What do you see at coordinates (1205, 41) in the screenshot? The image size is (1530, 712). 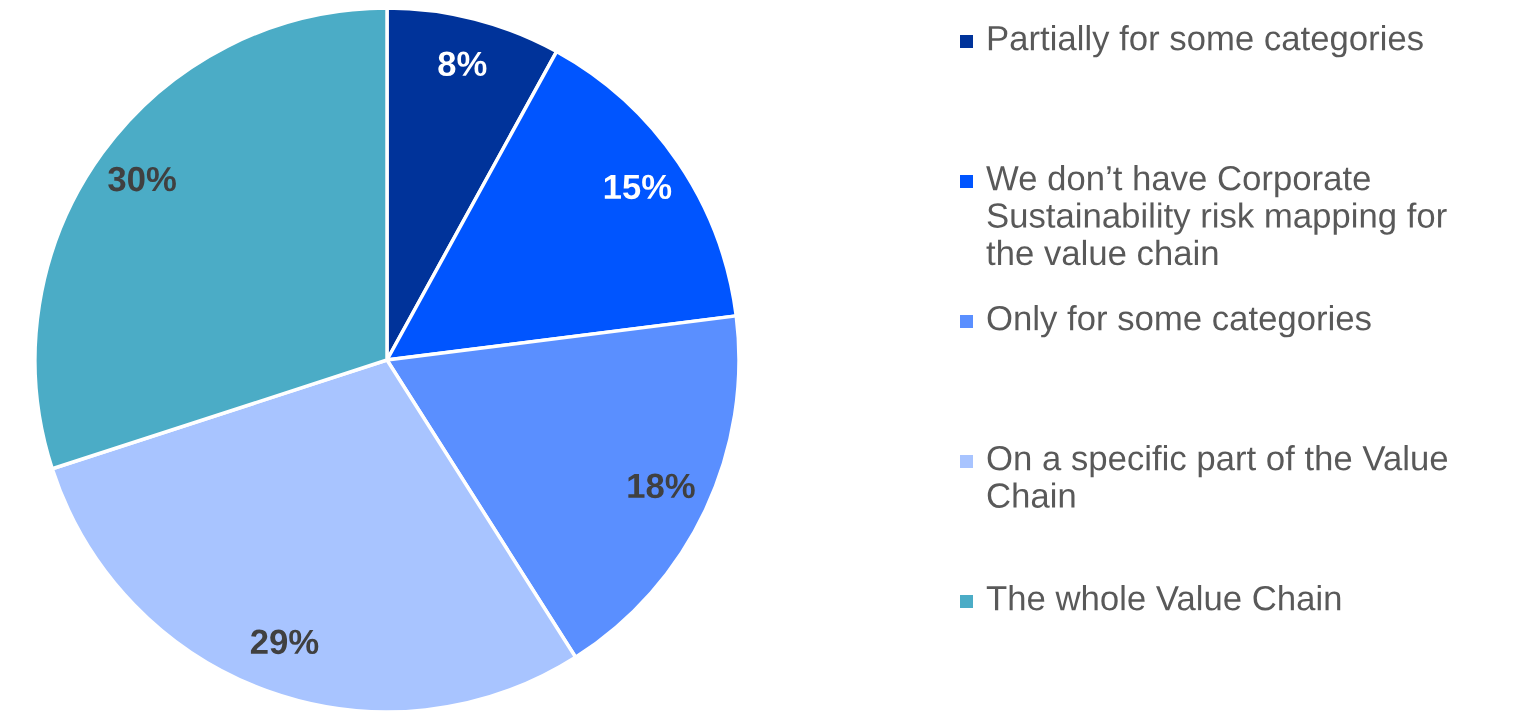 I see `legend-label: Partially for some categories` at bounding box center [1205, 41].